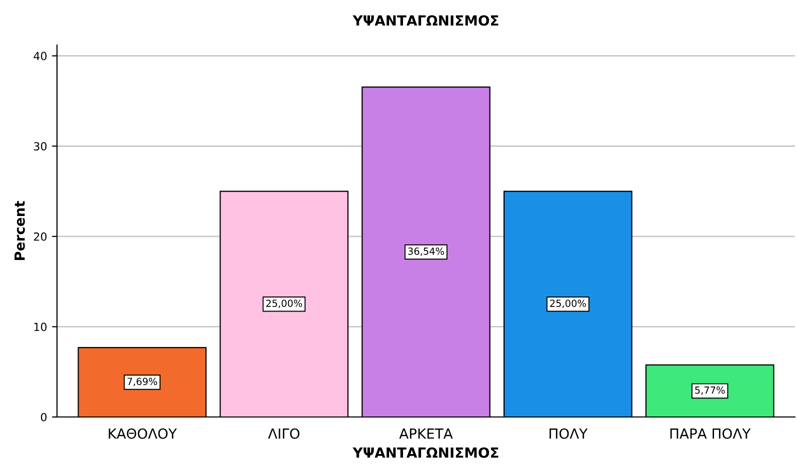 The image size is (797, 470). I want to click on x-axis-title: ΥΨΑΝΤΑΓΩΝΙΣΜΟΣ, so click(425, 452).